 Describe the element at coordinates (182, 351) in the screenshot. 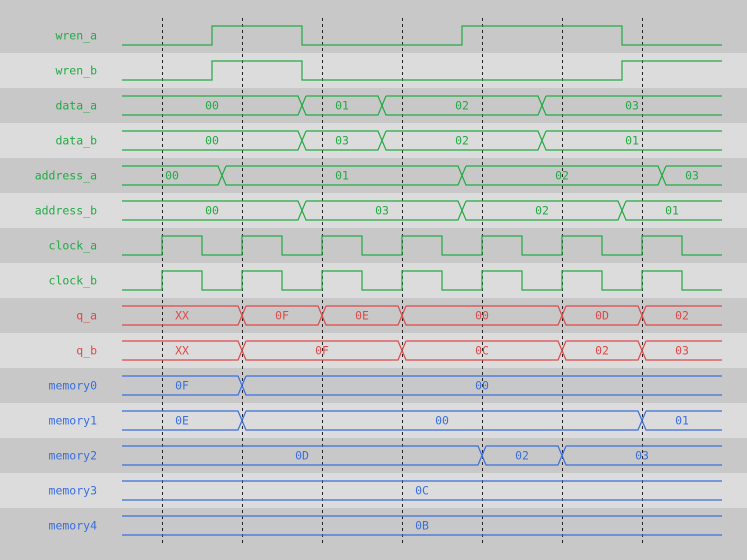

I see `bus-value-q_b: XX` at that location.